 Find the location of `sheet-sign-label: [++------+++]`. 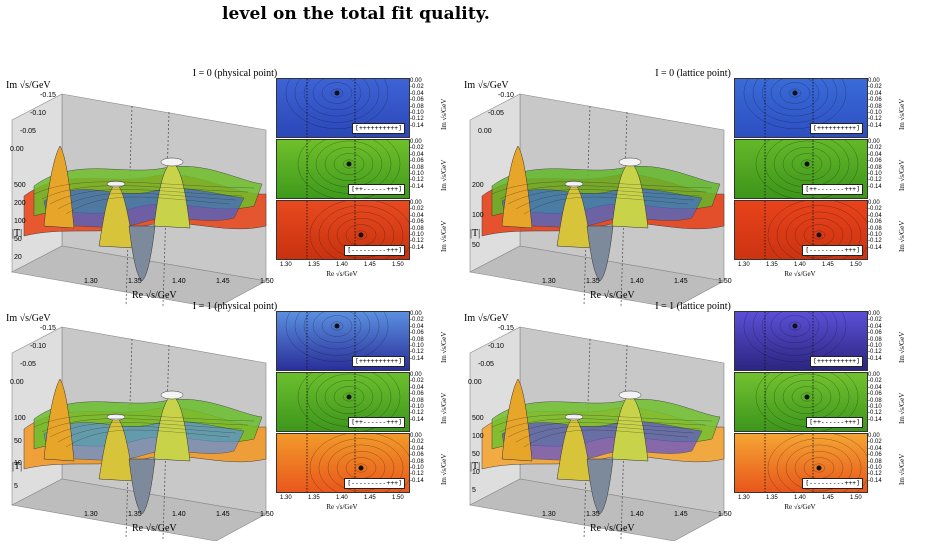

sheet-sign-label: [++------+++] is located at coordinates (376, 422).